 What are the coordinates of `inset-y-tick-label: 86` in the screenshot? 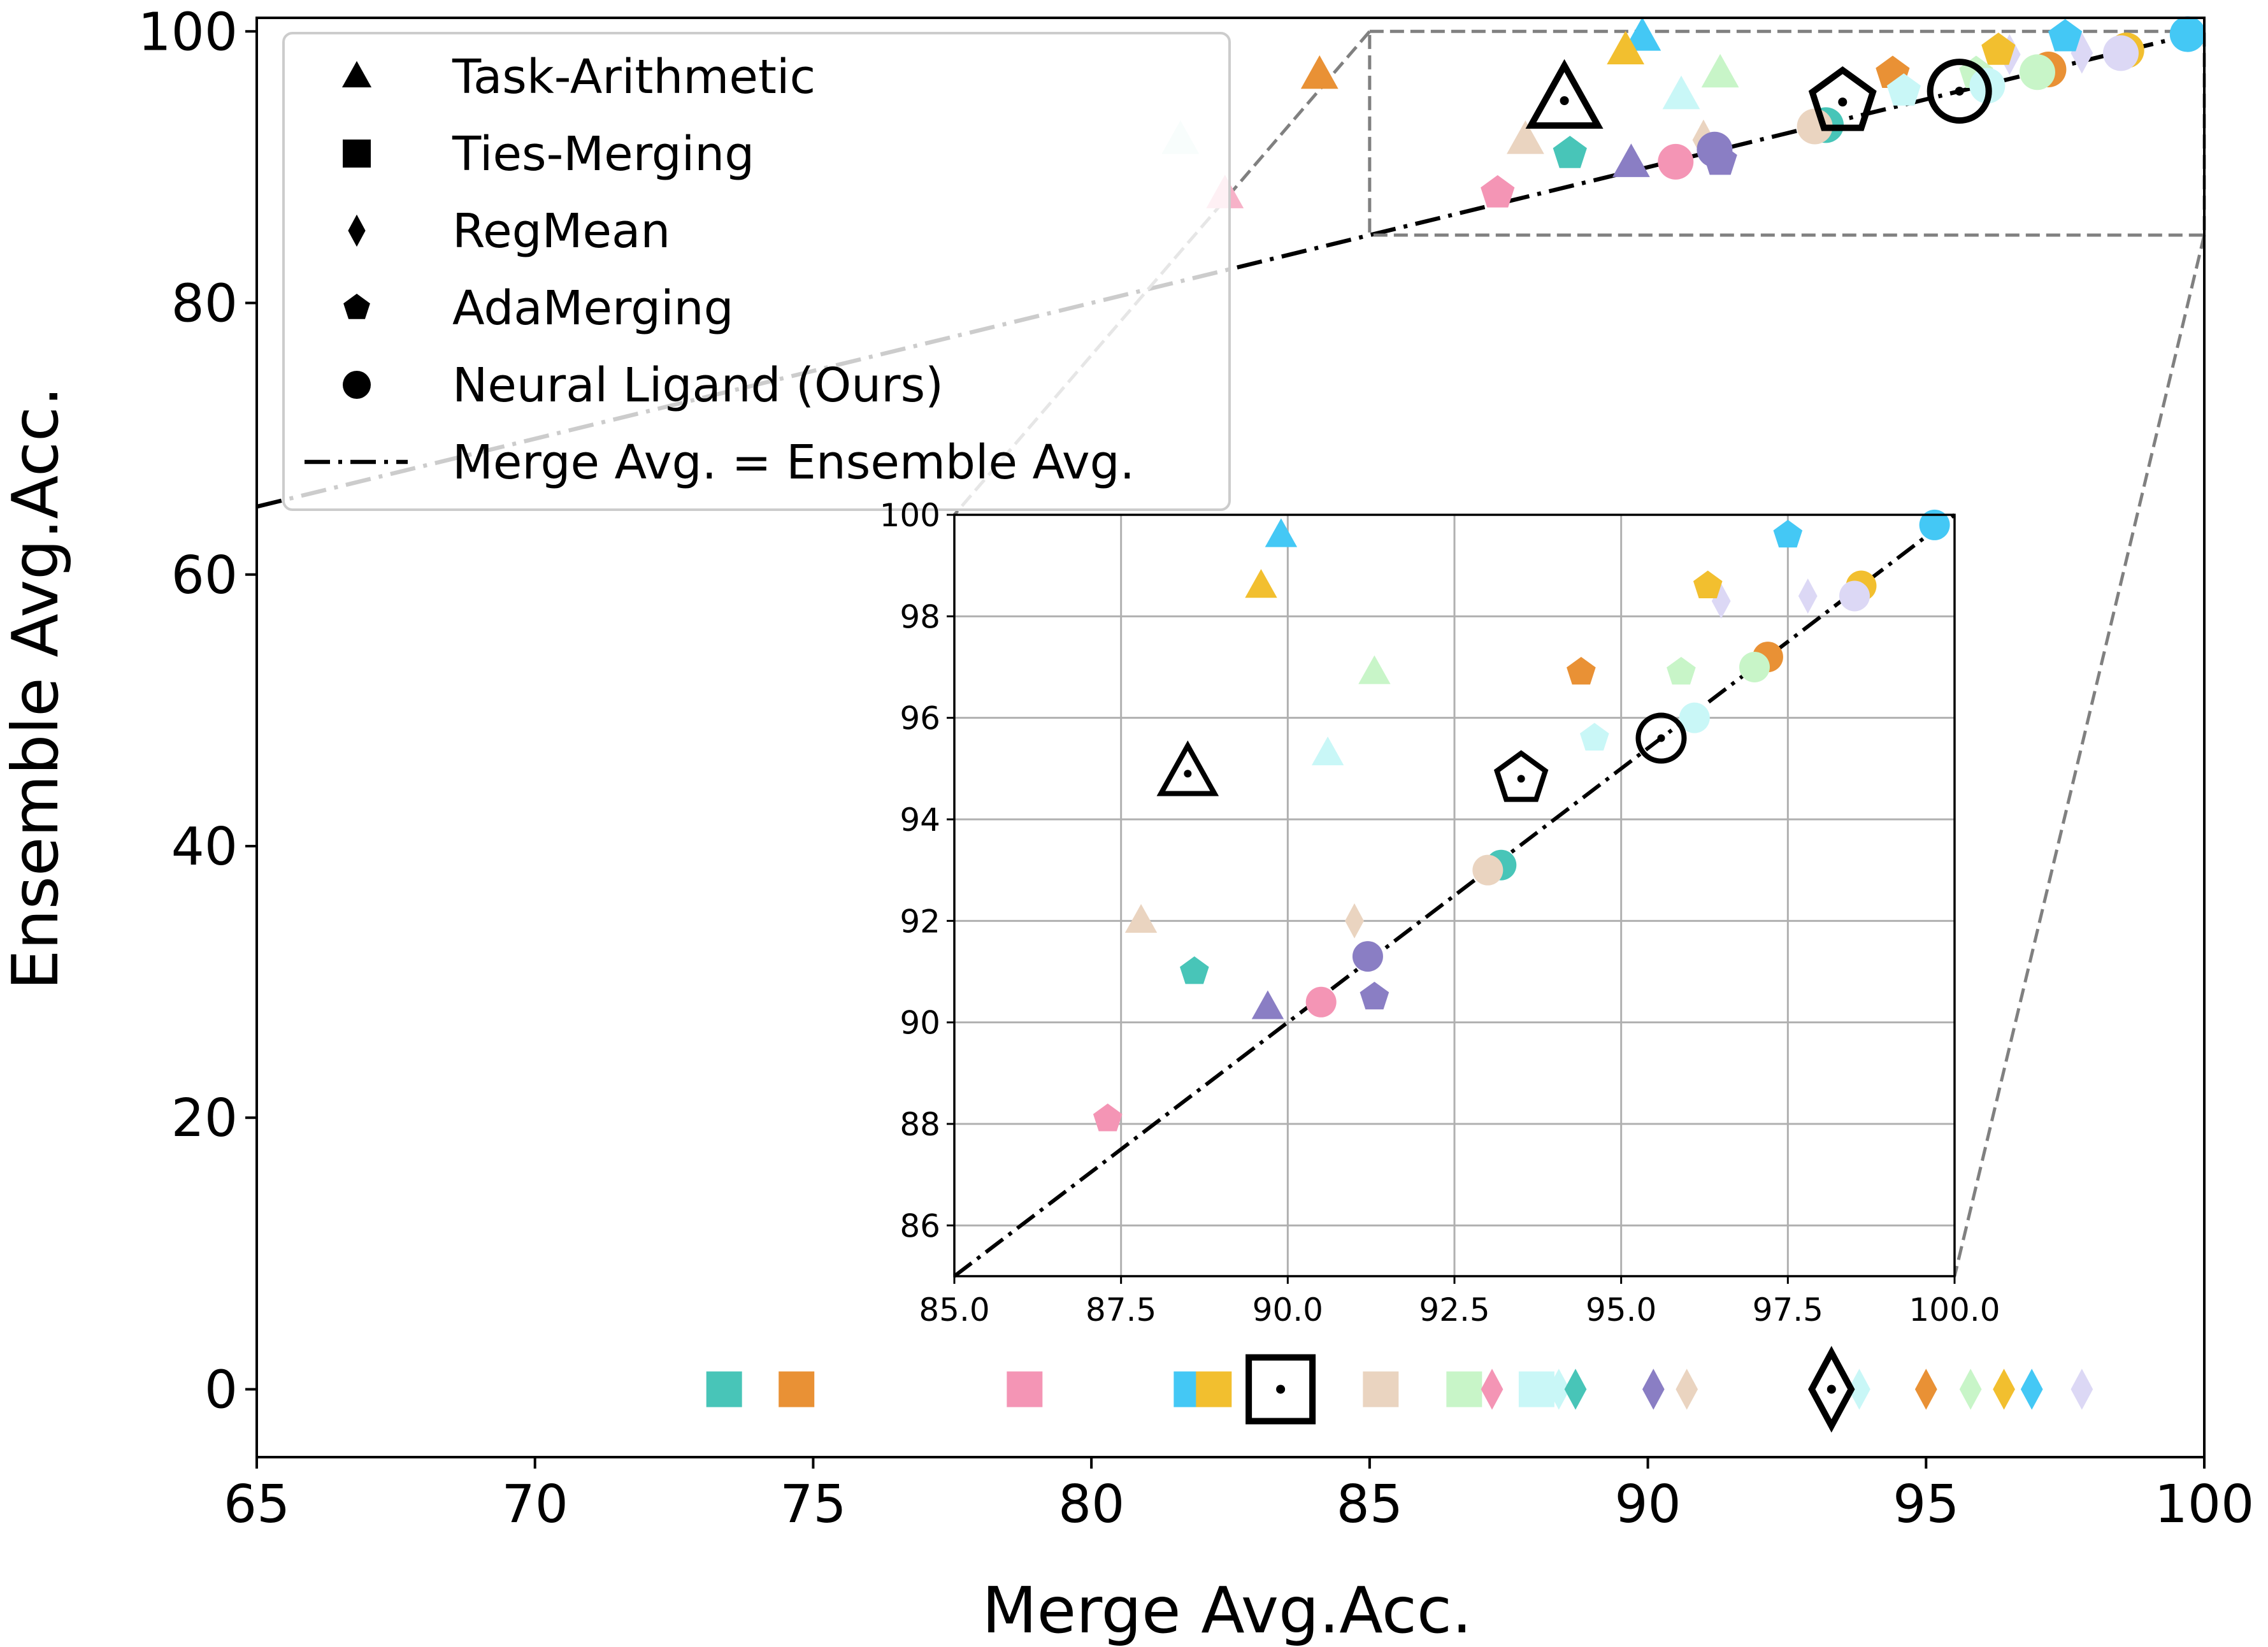 It's located at (920, 1226).